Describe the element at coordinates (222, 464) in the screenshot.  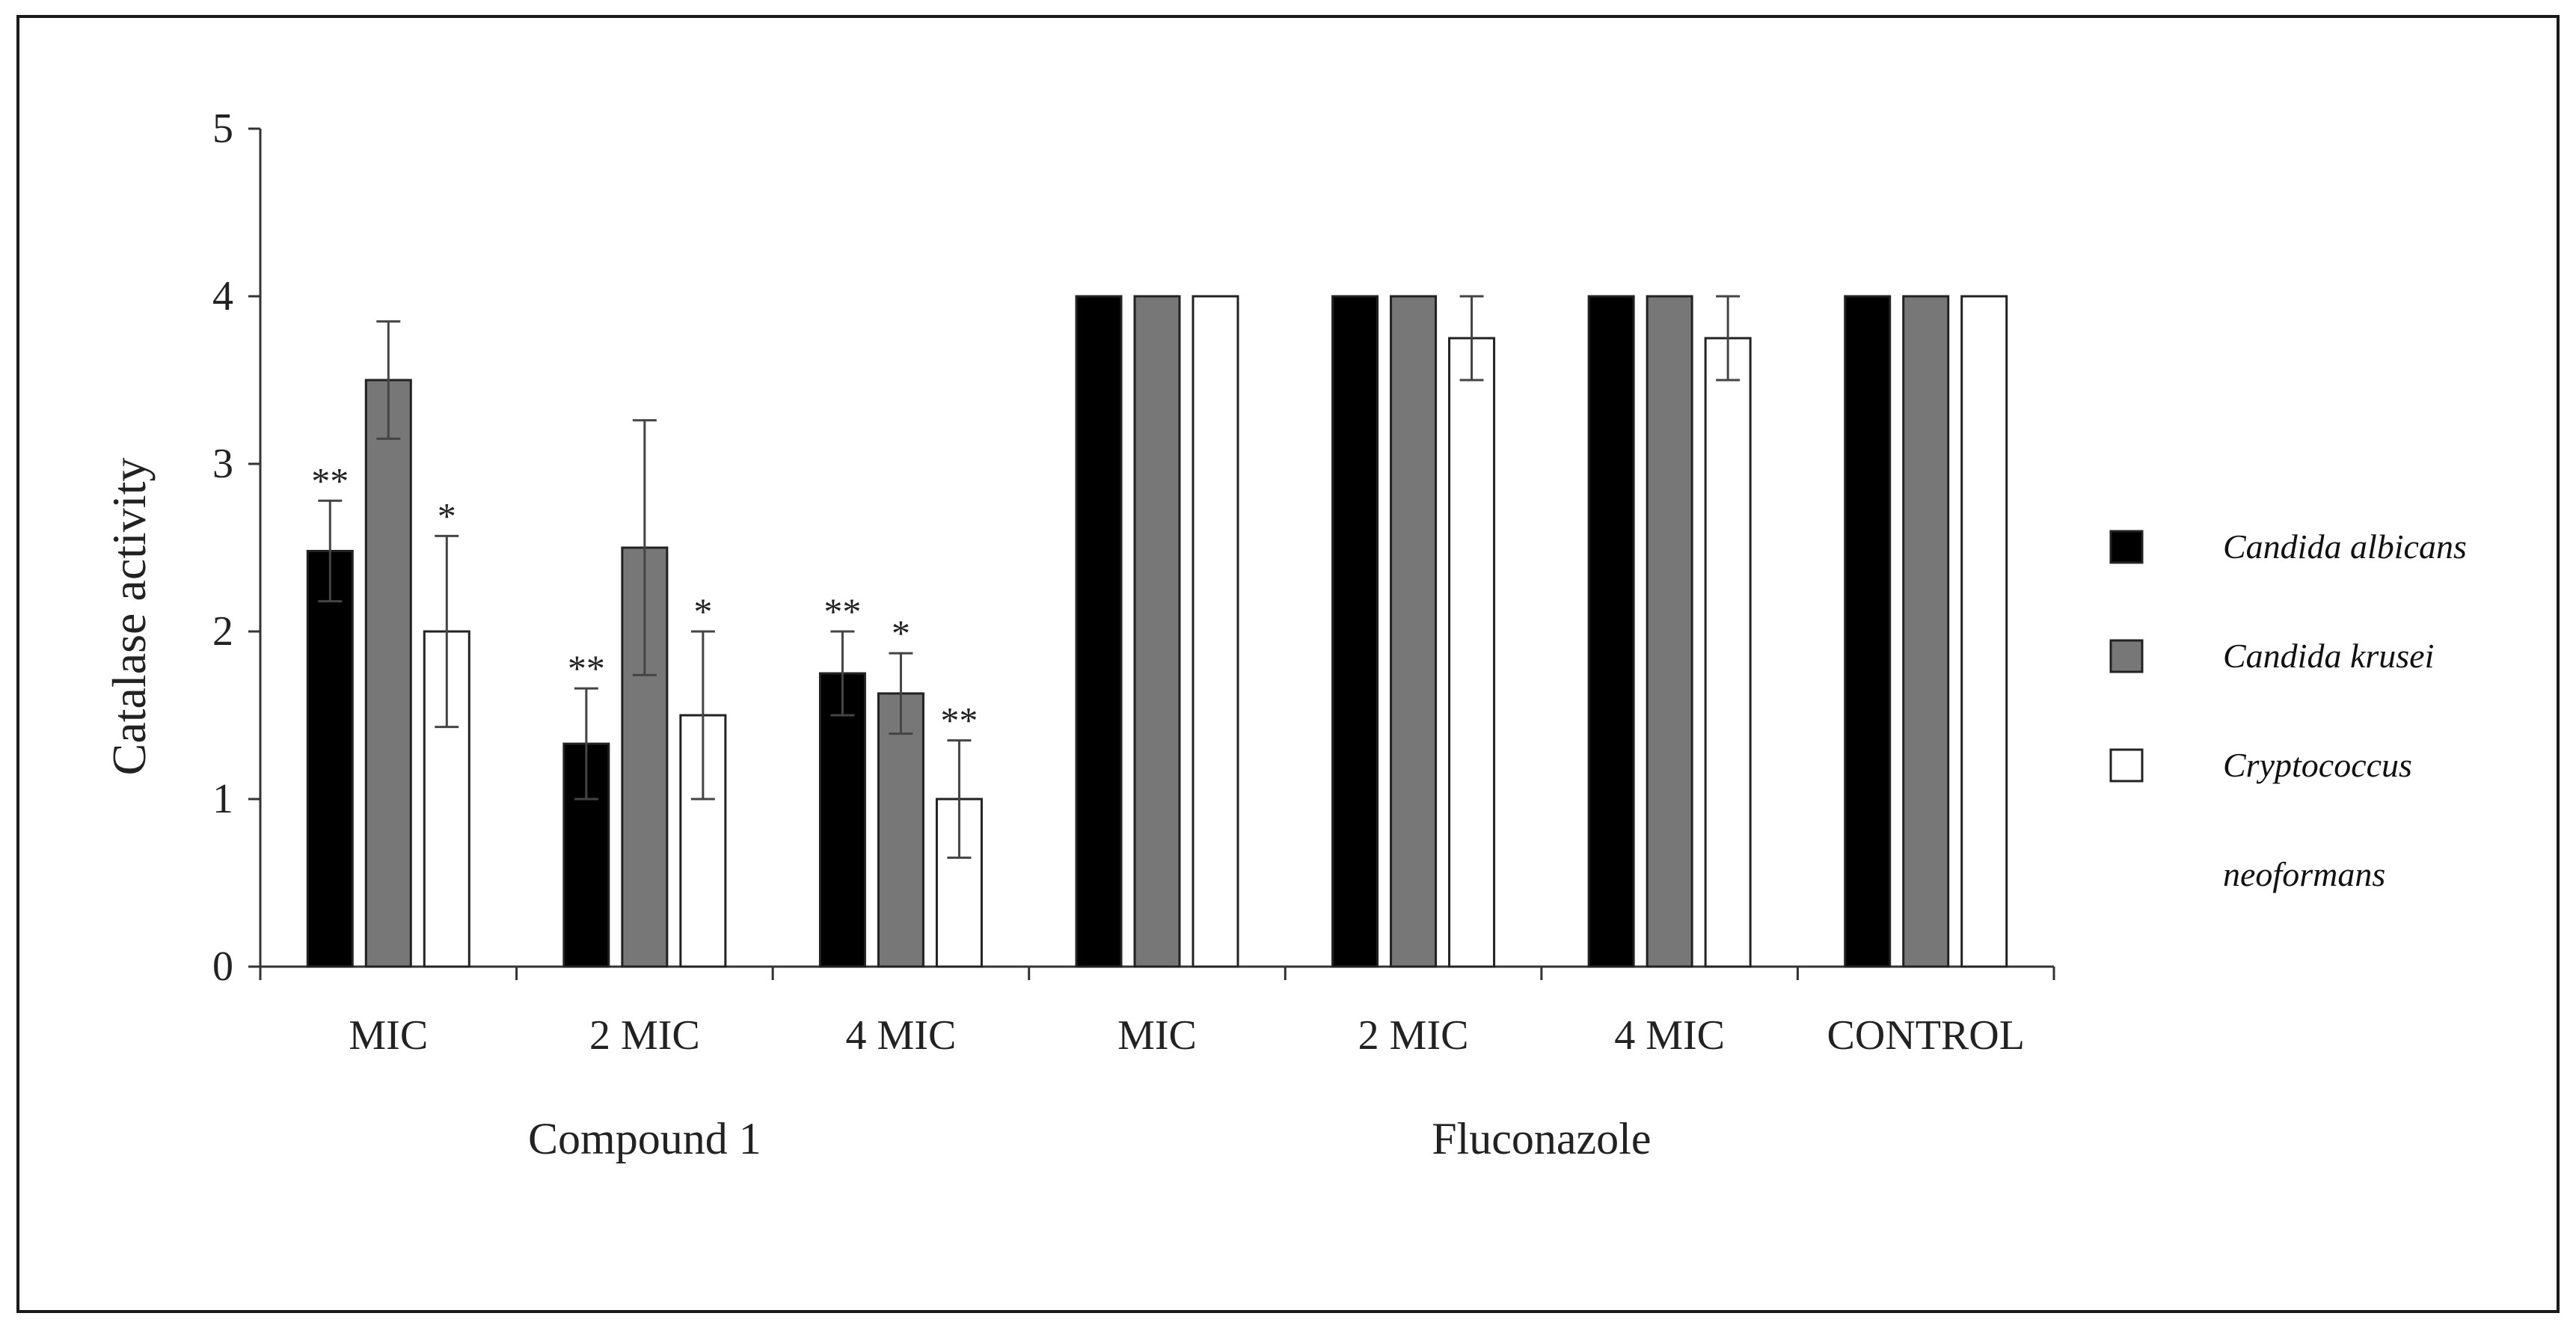
I see `y-tick-label: 3` at that location.